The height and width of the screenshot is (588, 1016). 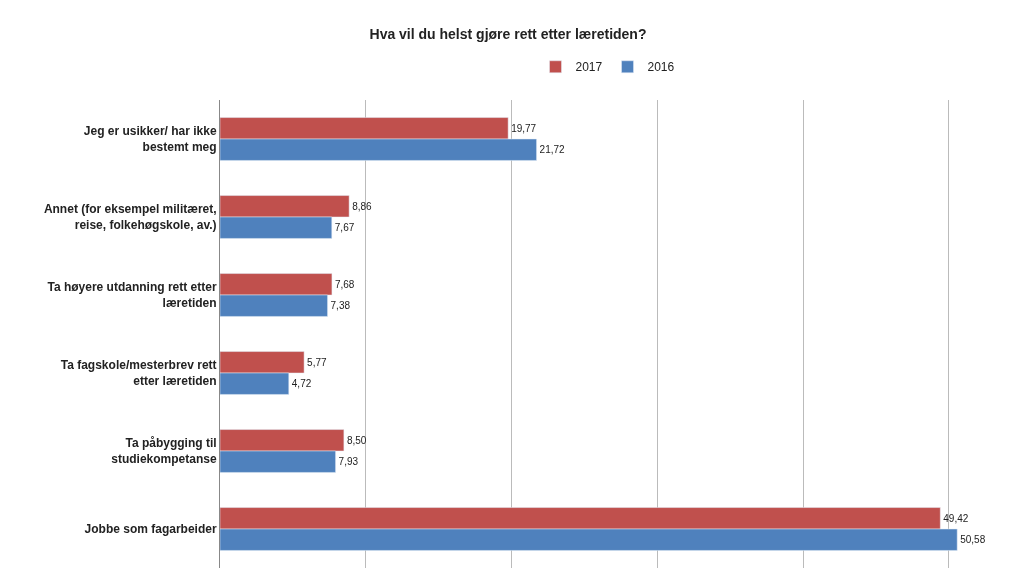 I want to click on y-tick-label: Ta fagskole/mesterbrev rett etter læretiden, so click(x=138, y=373).